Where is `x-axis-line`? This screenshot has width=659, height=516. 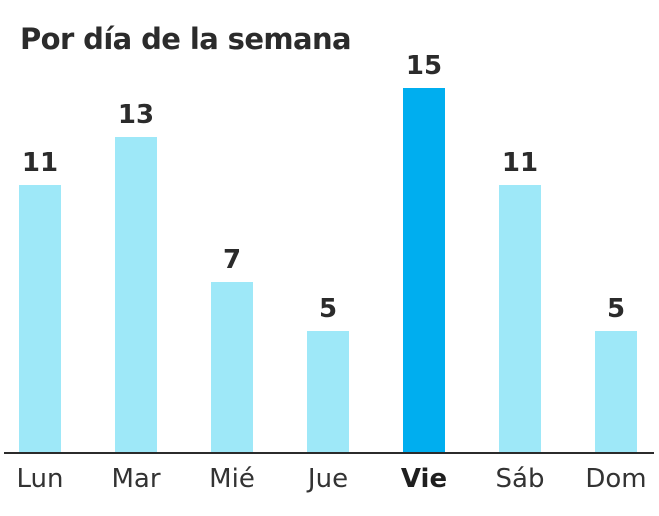
x-axis-line is located at coordinates (329, 453).